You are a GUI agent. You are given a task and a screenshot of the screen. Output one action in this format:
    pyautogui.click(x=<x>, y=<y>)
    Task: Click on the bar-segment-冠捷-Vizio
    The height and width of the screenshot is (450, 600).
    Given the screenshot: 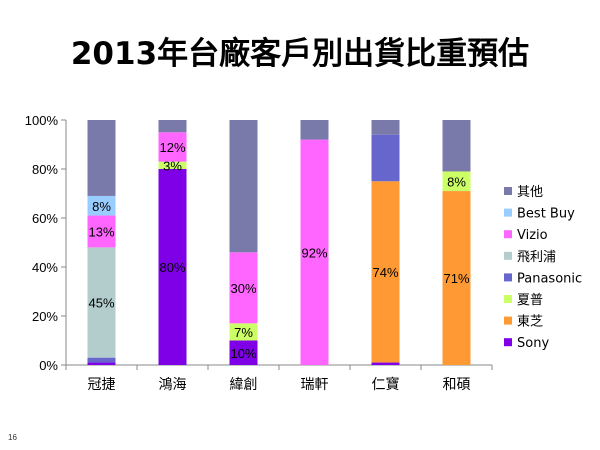 What is the action you would take?
    pyautogui.click(x=101, y=231)
    